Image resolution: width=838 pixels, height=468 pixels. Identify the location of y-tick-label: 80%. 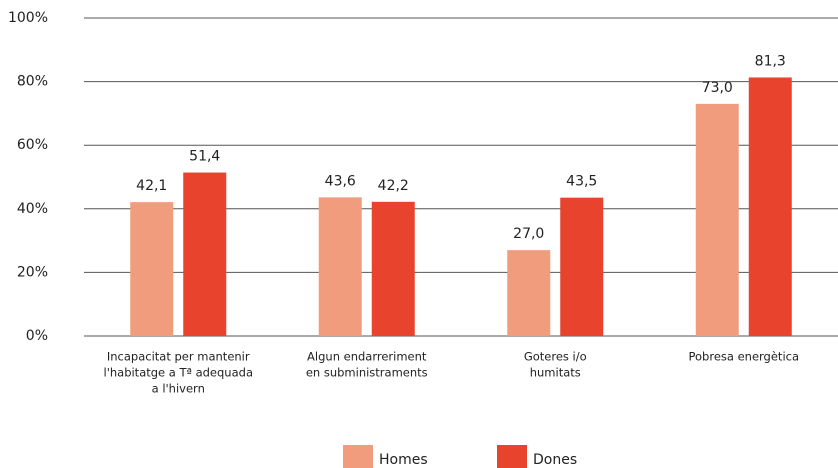
(32, 82).